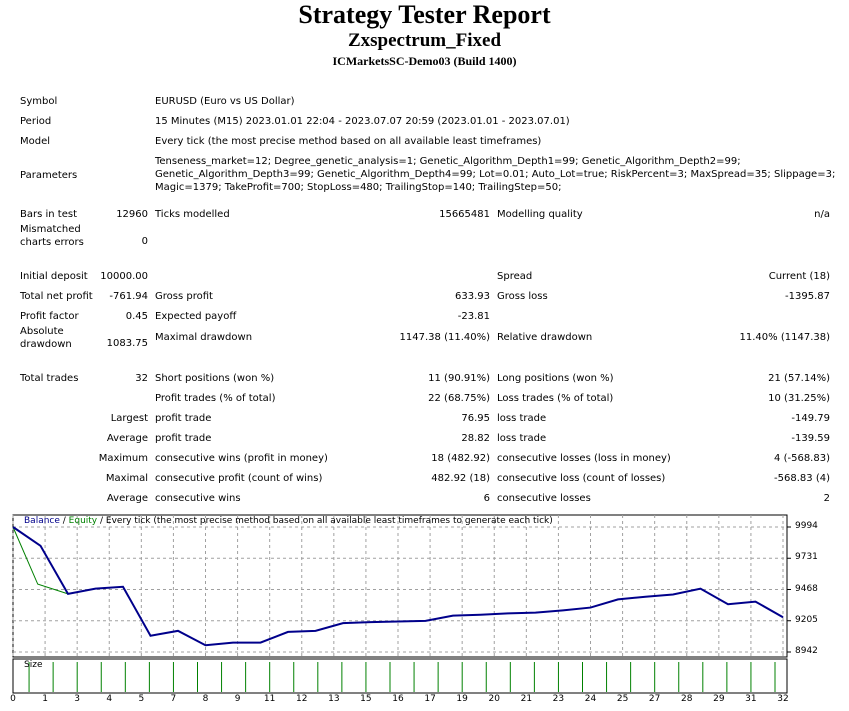  I want to click on x-tick-label: 8, so click(205, 699).